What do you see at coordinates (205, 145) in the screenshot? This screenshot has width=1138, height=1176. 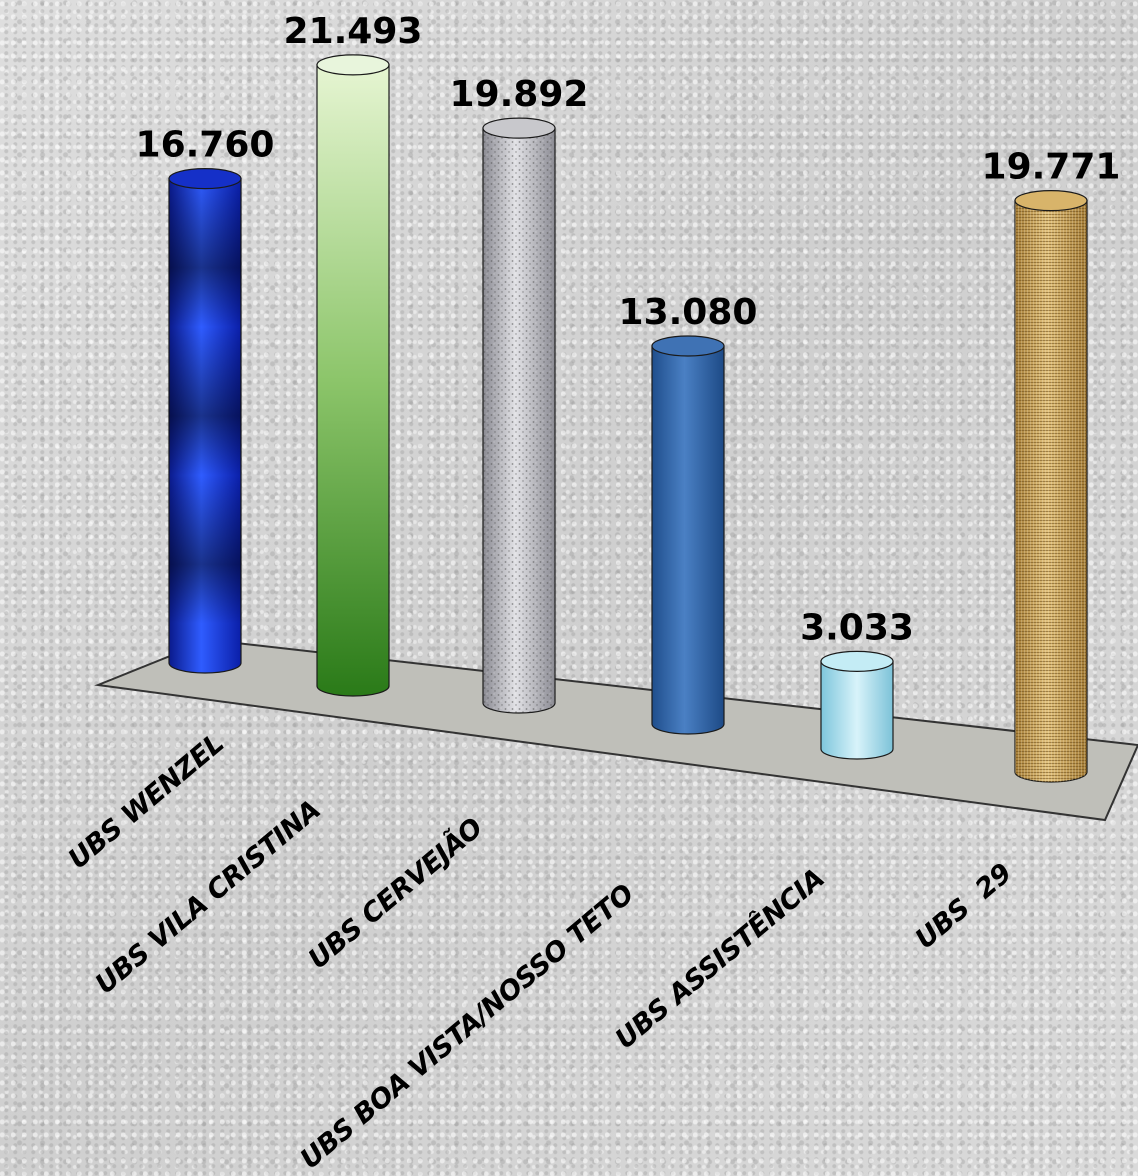 I see `value-label: 16.760` at bounding box center [205, 145].